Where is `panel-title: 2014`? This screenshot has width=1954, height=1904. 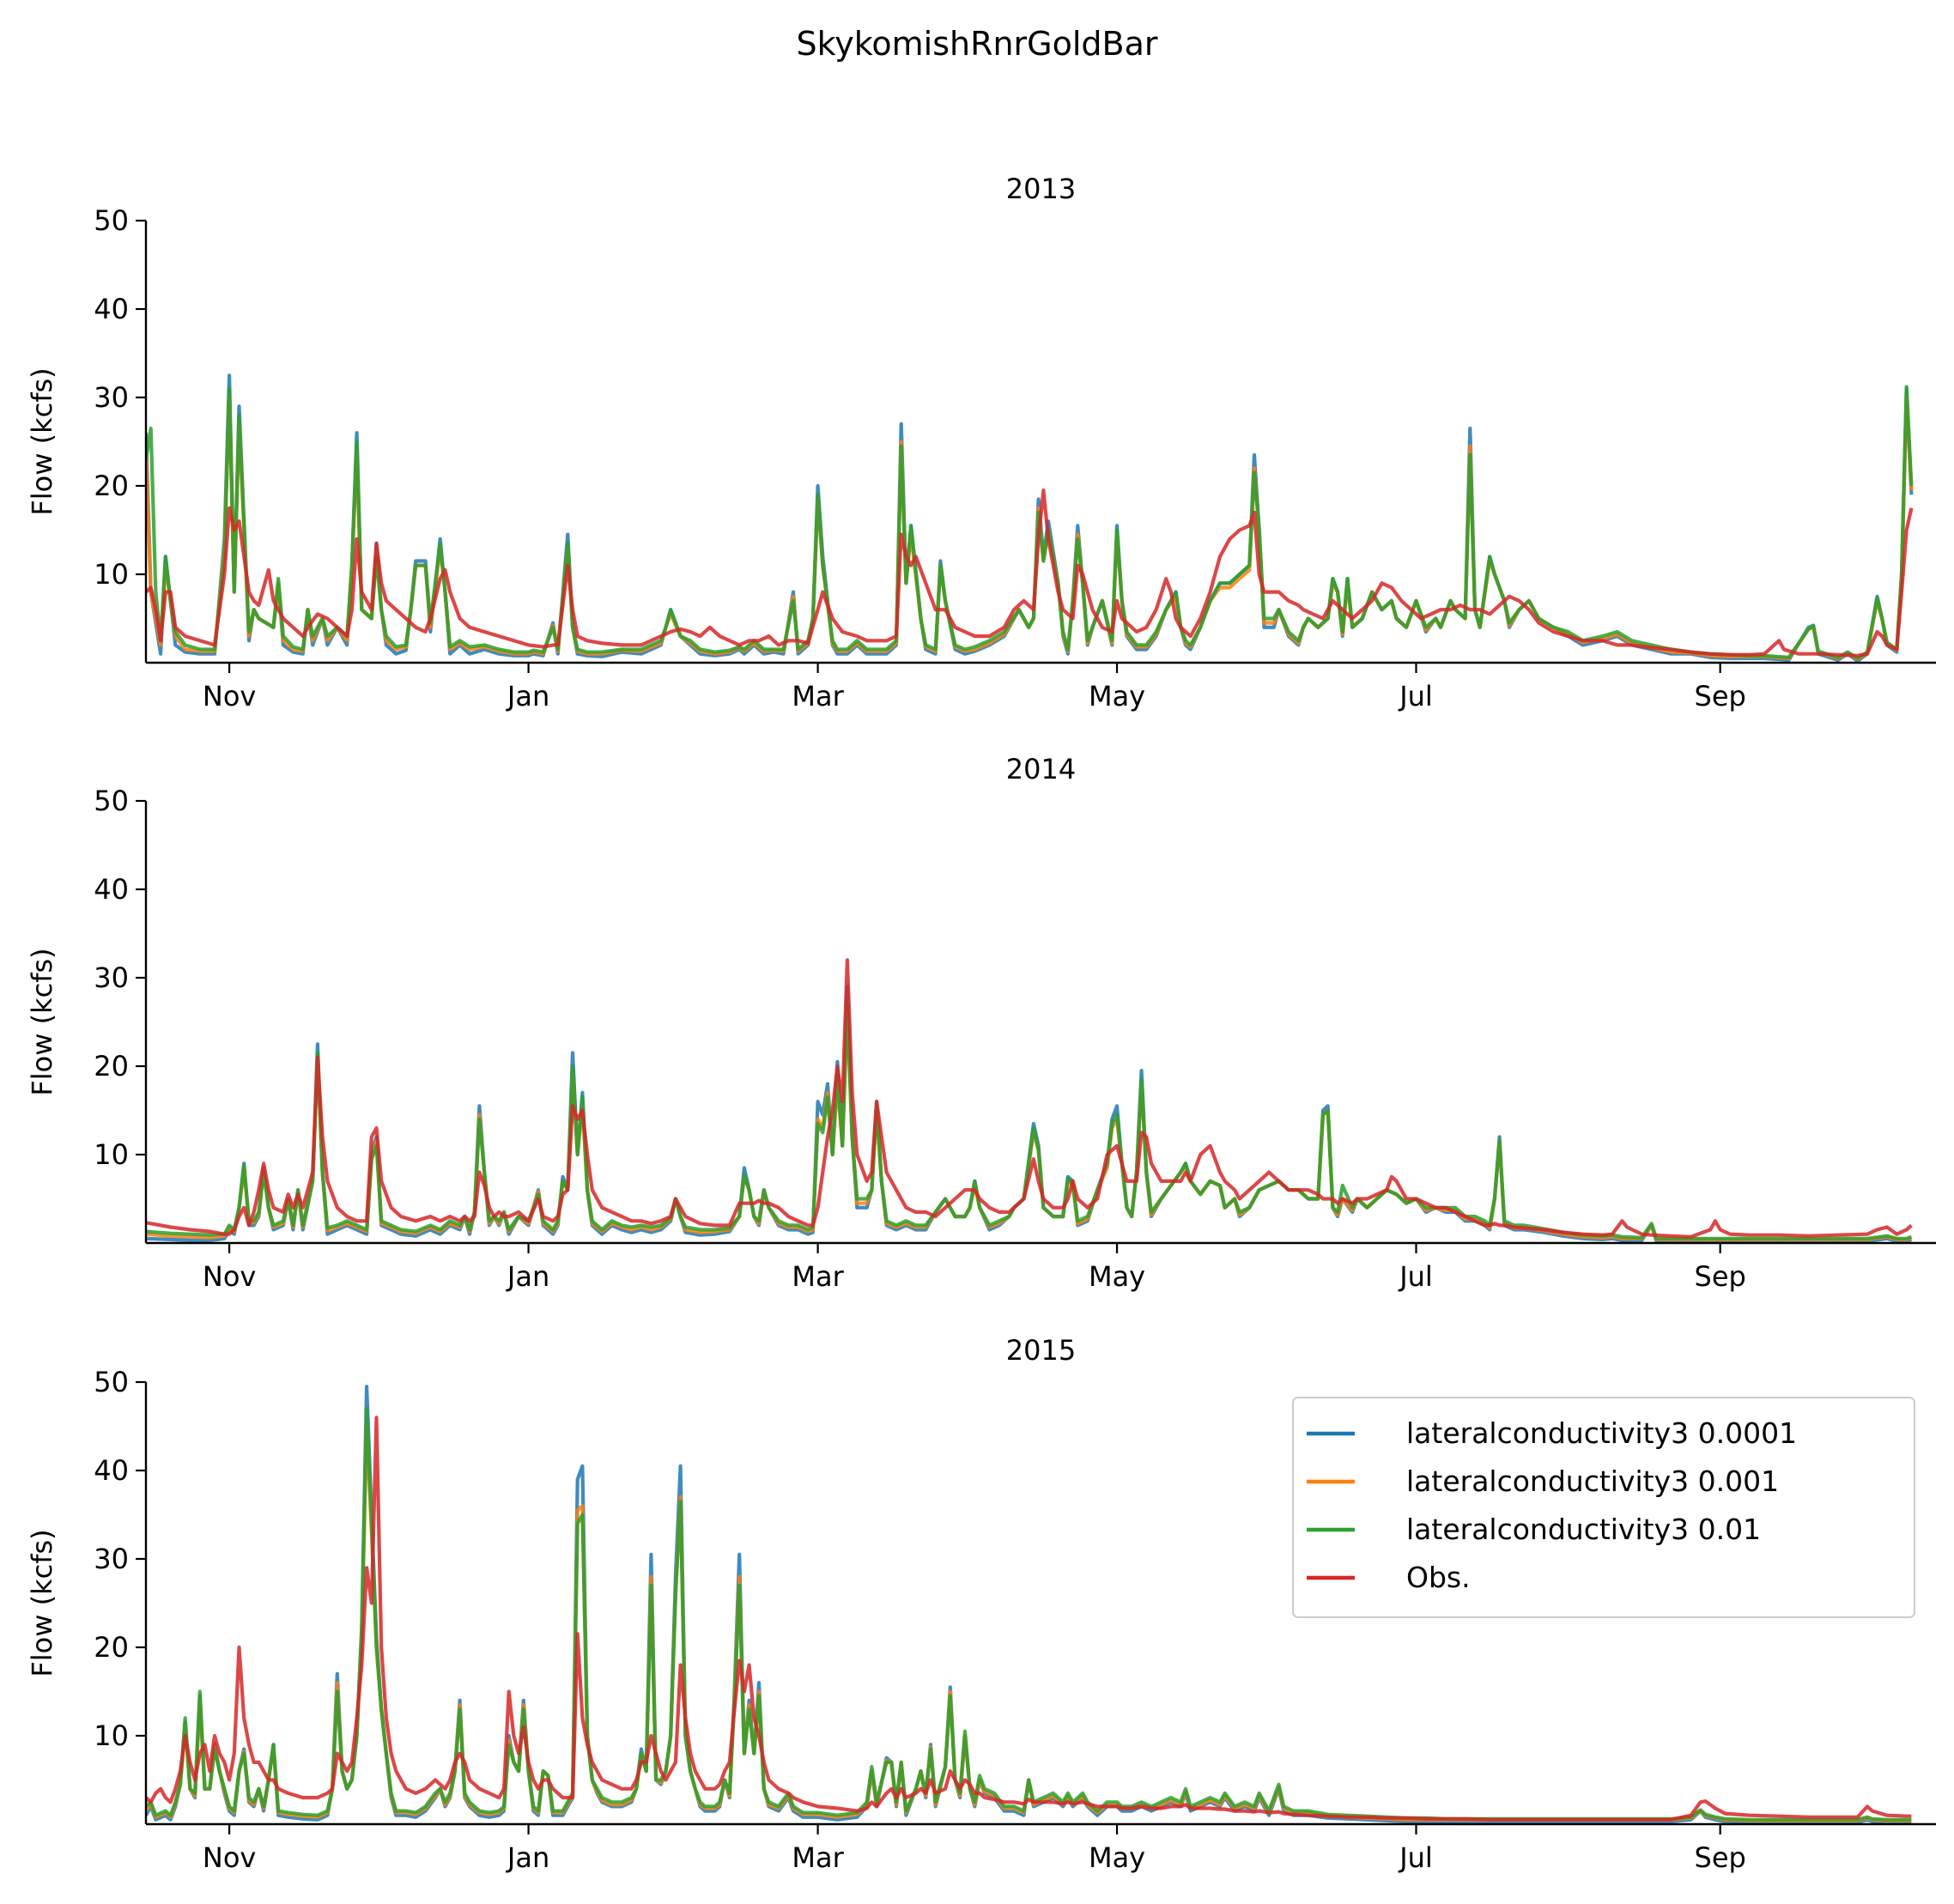 panel-title: 2014 is located at coordinates (1041, 769).